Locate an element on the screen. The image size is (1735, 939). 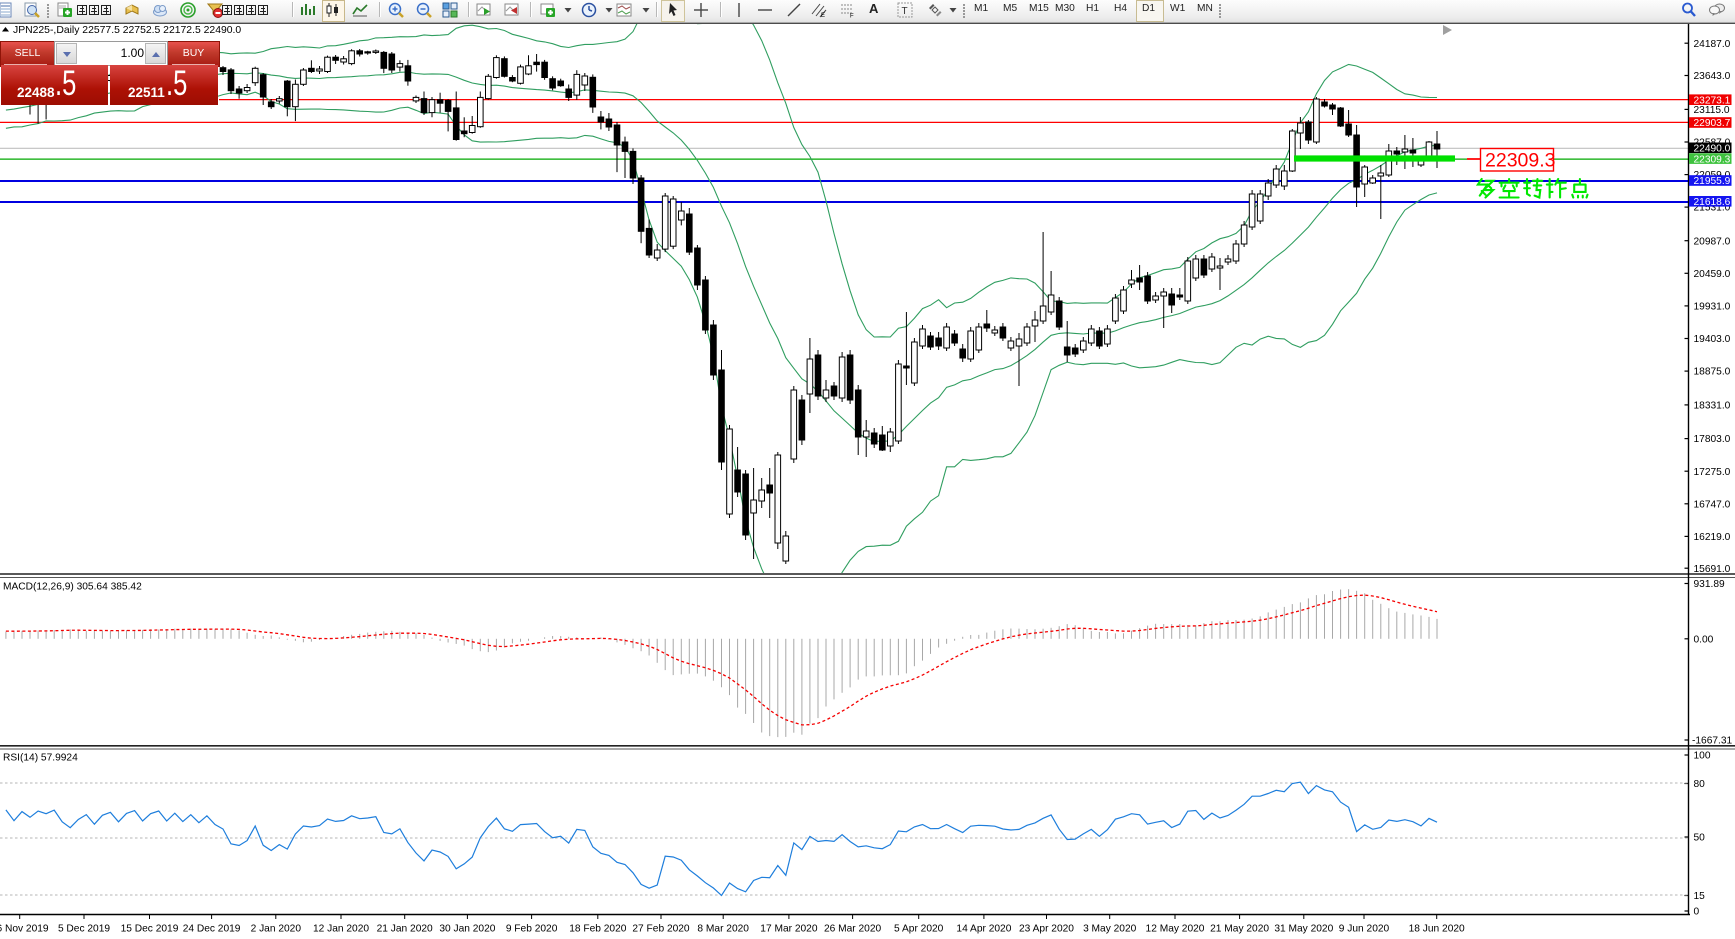
svg-text: 0.00 is located at coordinates (1704, 639).